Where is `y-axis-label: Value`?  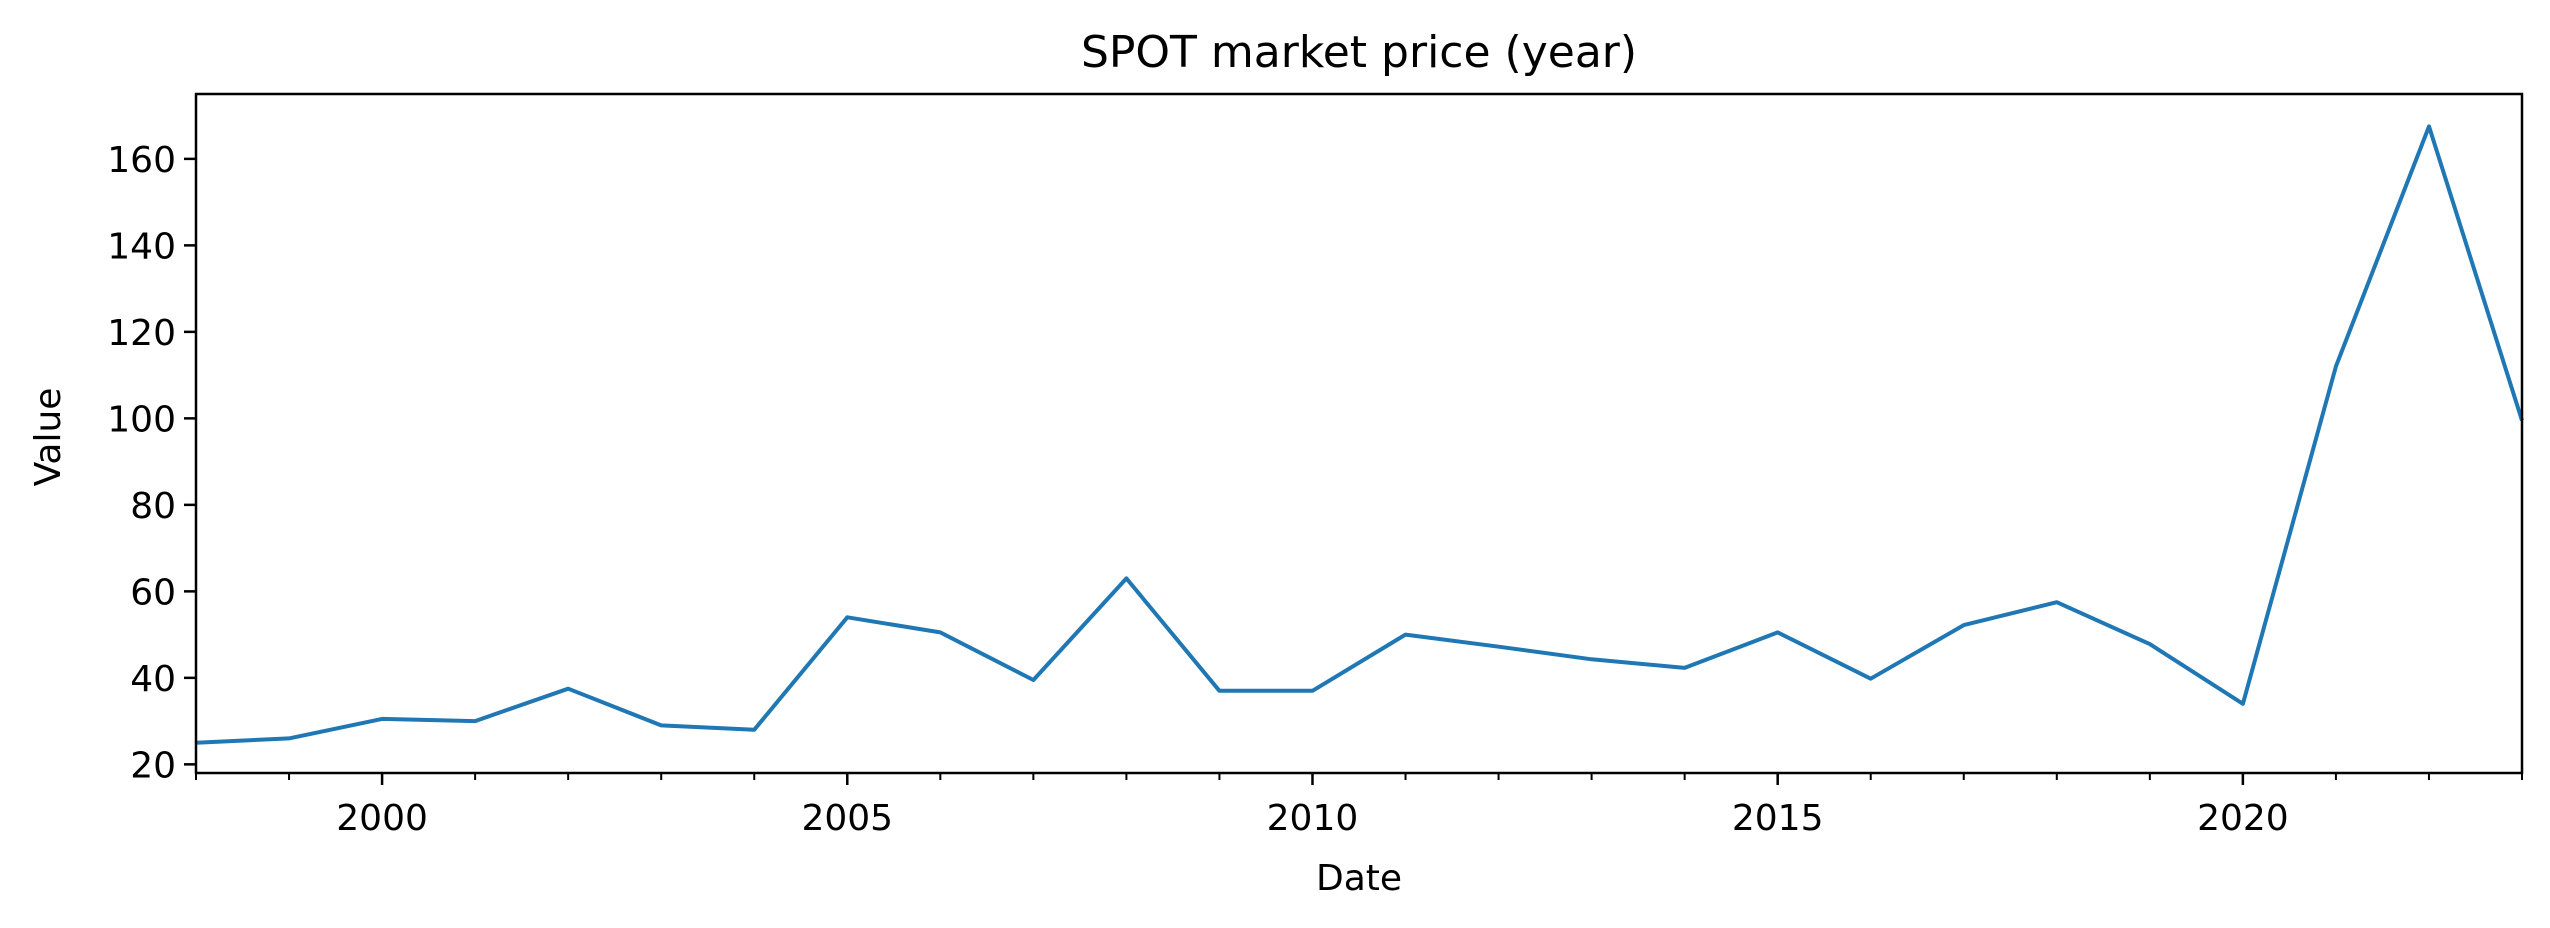
y-axis-label: Value is located at coordinates (48, 437).